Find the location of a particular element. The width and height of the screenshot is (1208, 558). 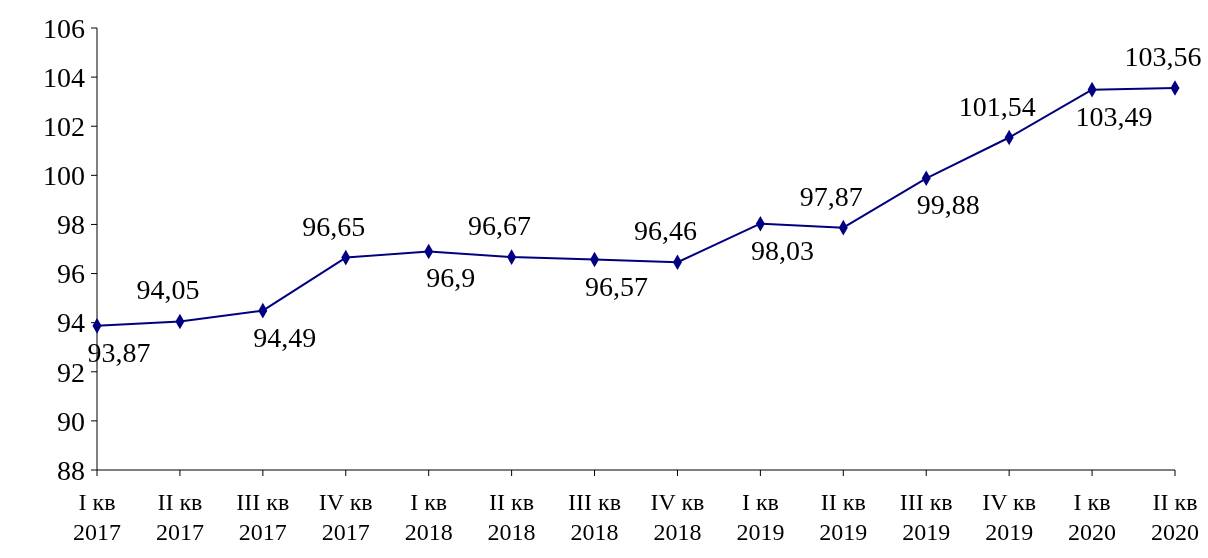

x-tick-label: I кв 2019 is located at coordinates (760, 517).